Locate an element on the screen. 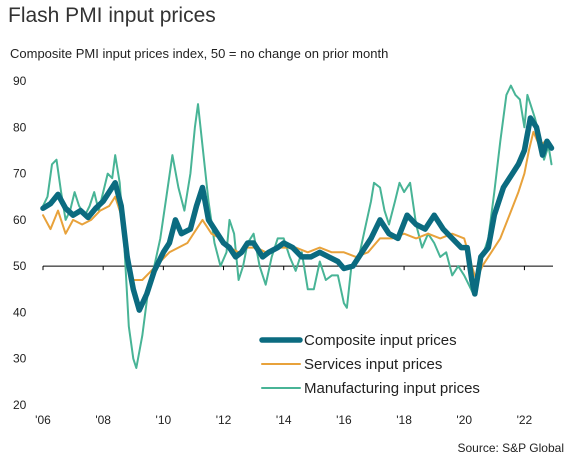 The width and height of the screenshot is (578, 462). y-tick-label: 80 is located at coordinates (20, 127).